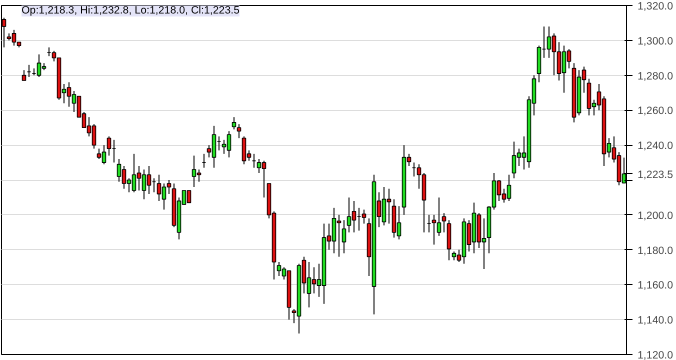  Describe the element at coordinates (656, 111) in the screenshot. I see `y-tick-label: 1,260.0` at that location.